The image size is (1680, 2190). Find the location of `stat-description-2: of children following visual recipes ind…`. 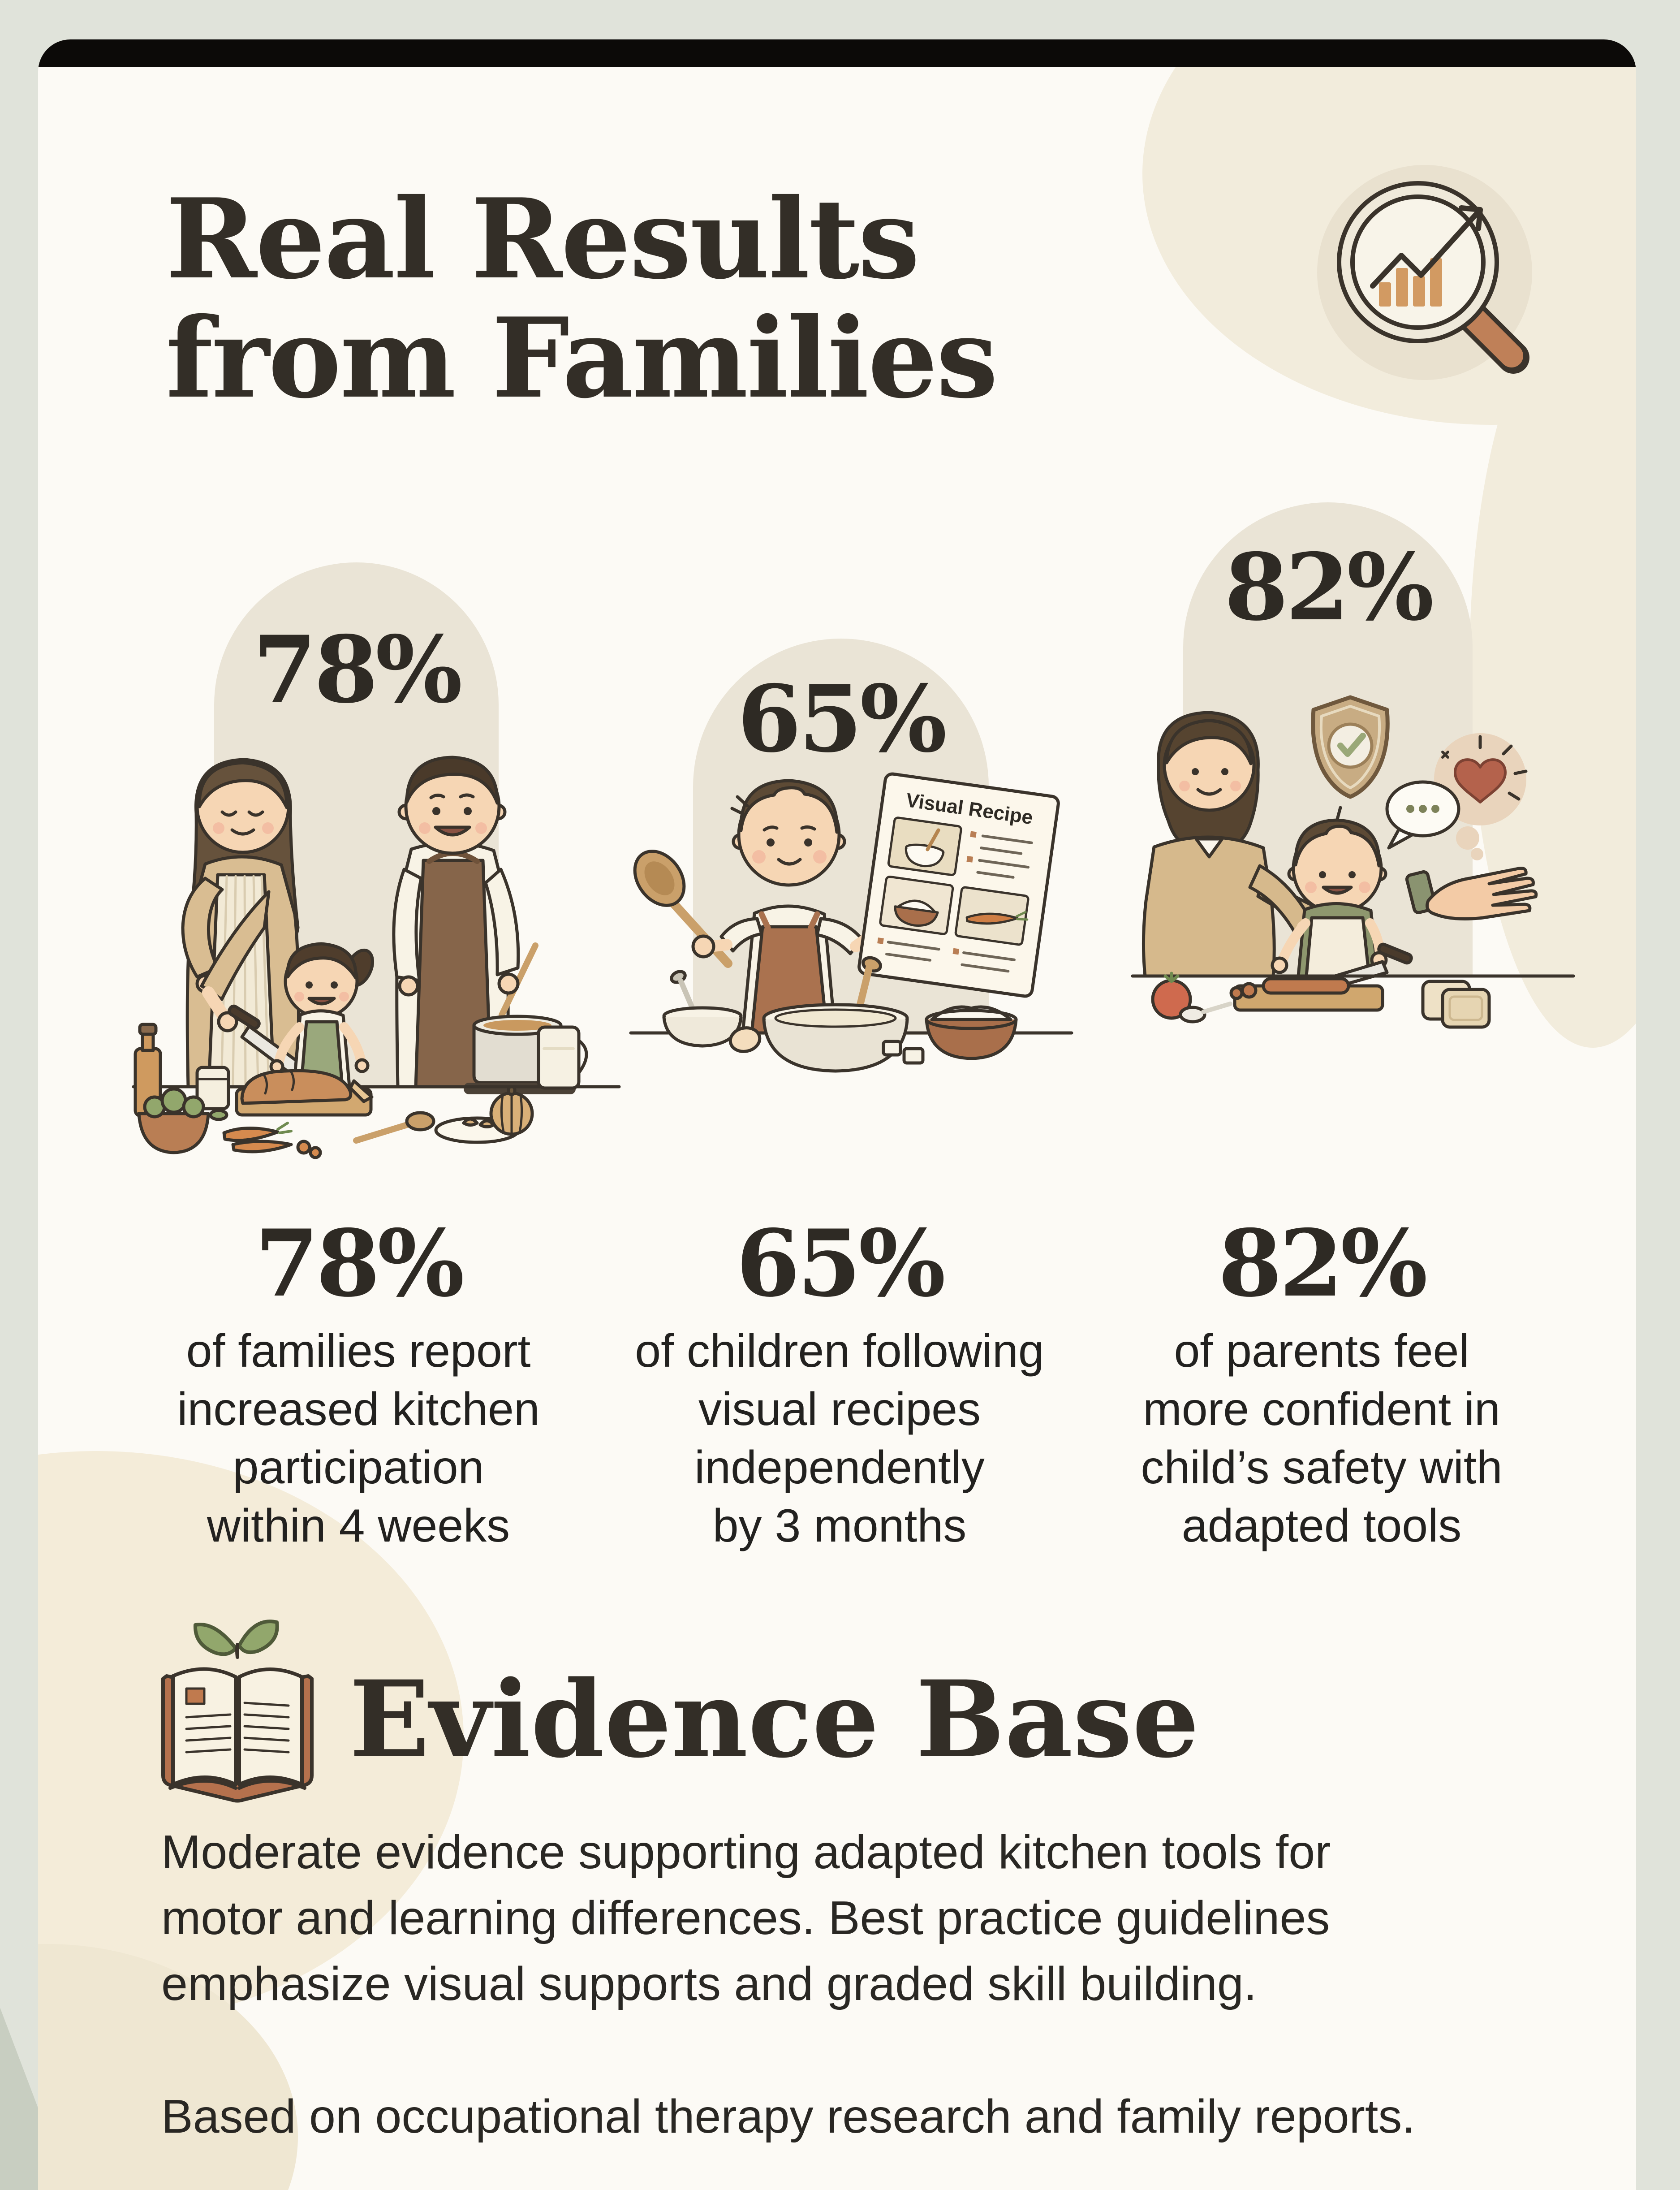

stat-description-2: of children following visual recipes ind… is located at coordinates (840, 1439).